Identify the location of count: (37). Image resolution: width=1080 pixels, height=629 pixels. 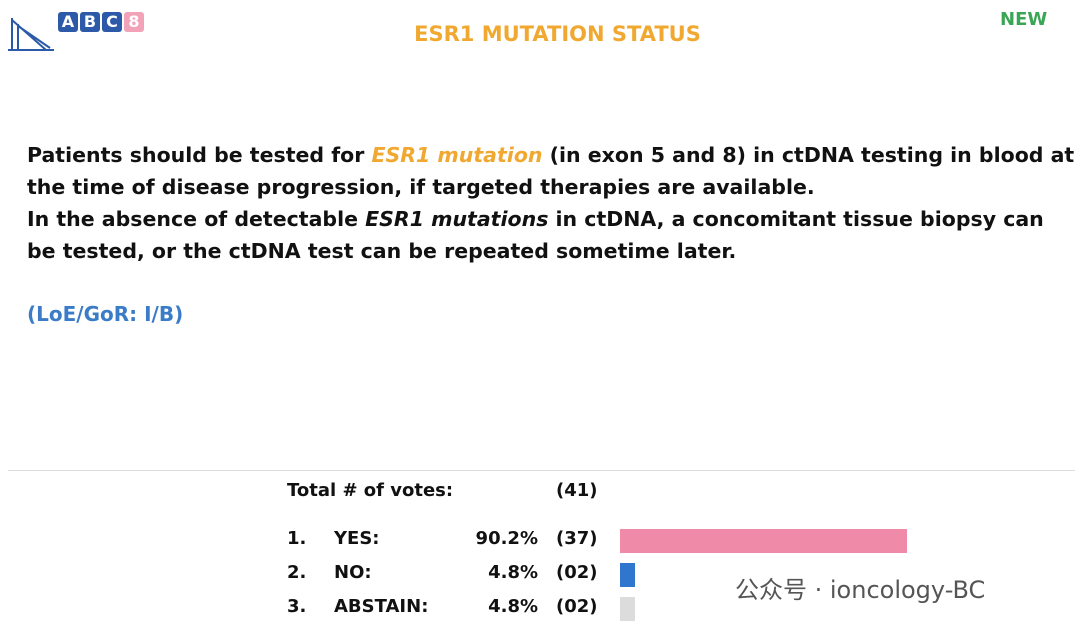
(577, 538).